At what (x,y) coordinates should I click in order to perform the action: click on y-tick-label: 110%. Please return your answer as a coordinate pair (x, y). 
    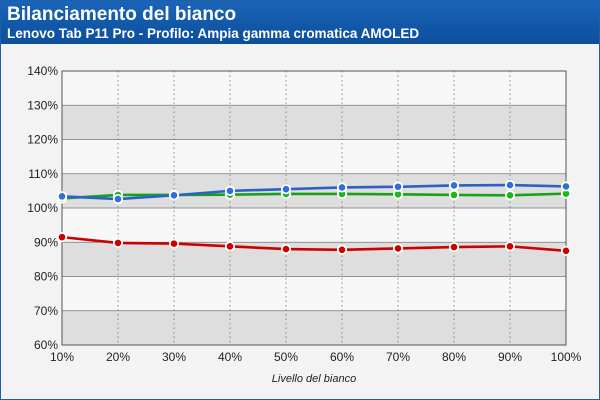
    Looking at the image, I should click on (43, 174).